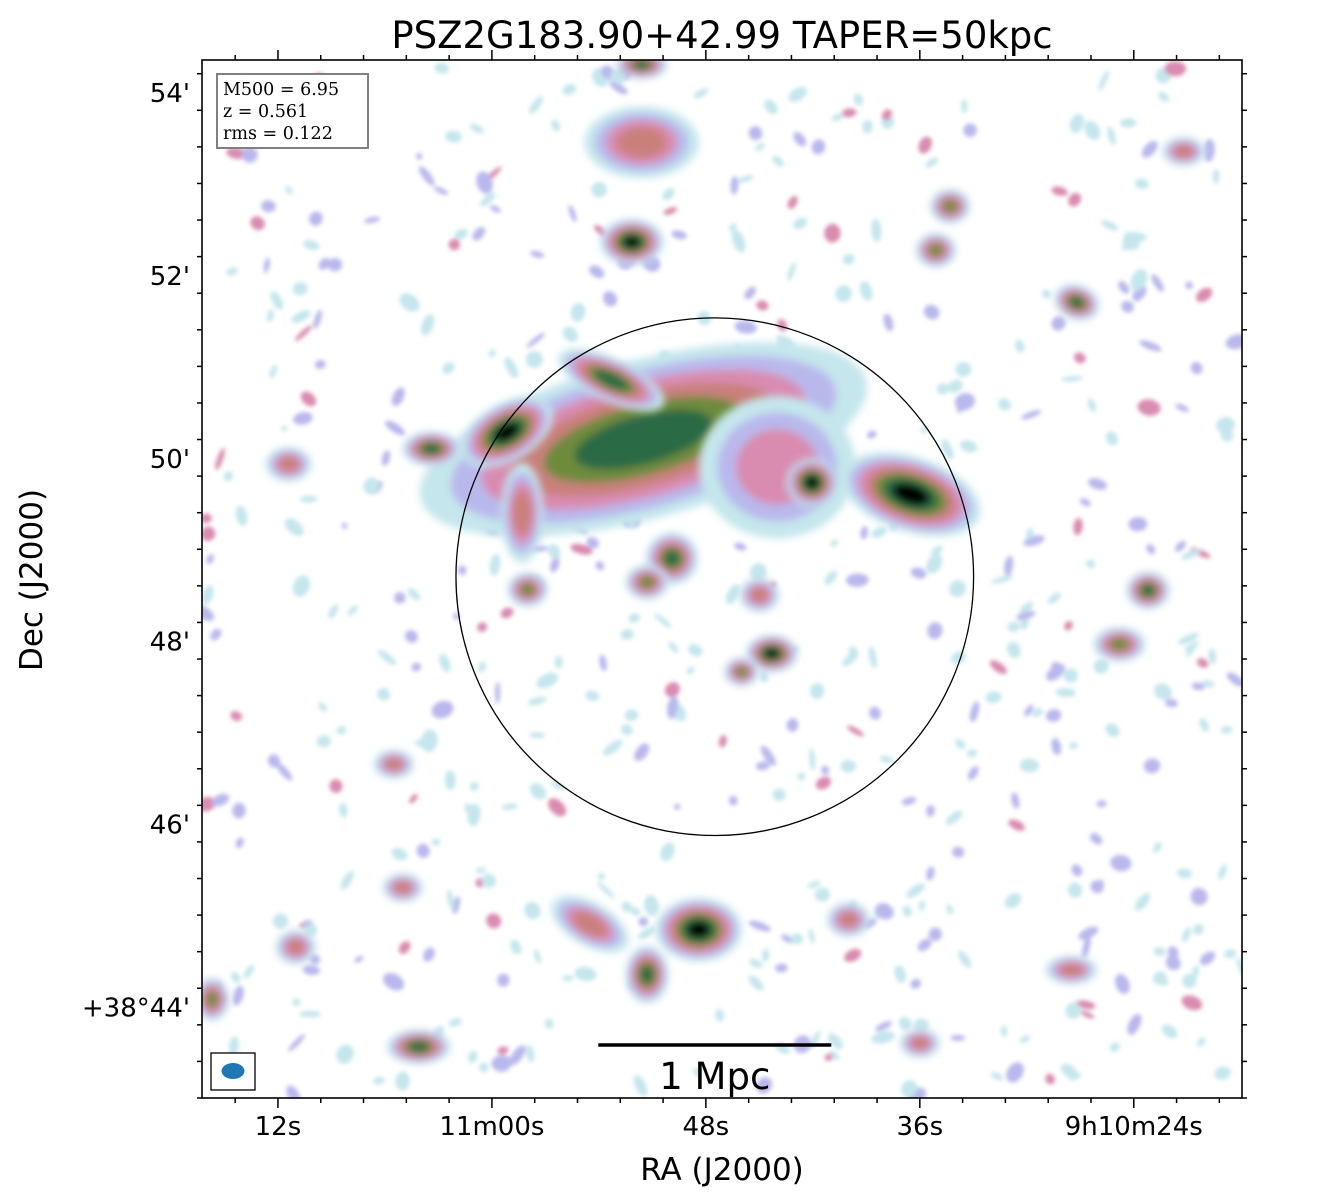  What do you see at coordinates (706, 1127) in the screenshot?
I see `x-tick-label: 48s` at bounding box center [706, 1127].